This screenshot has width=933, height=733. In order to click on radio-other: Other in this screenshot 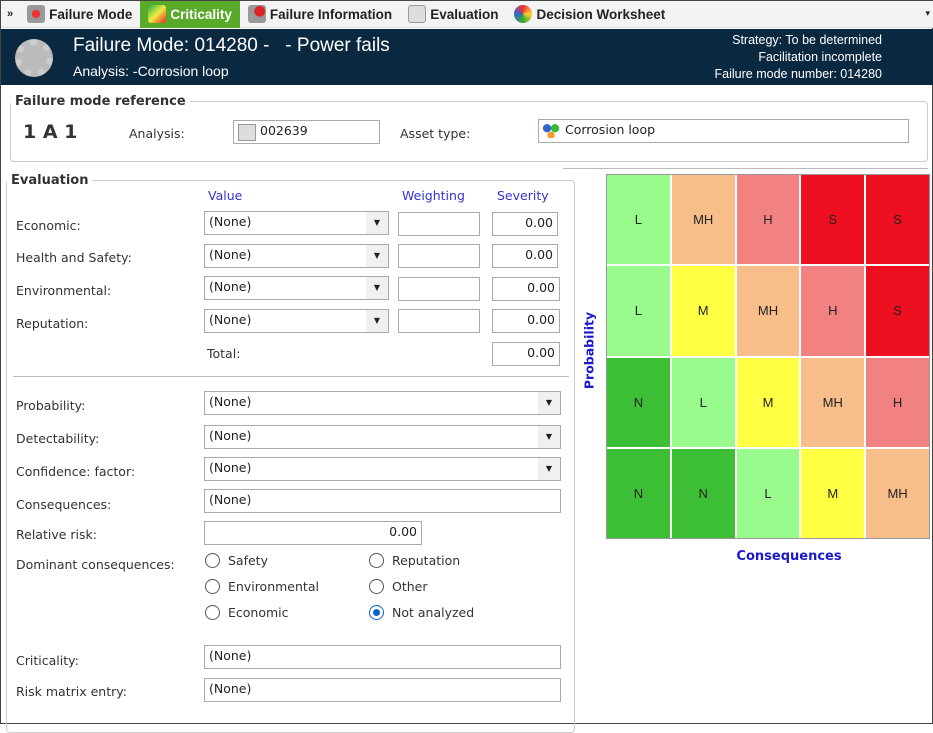, I will do `click(398, 586)`.